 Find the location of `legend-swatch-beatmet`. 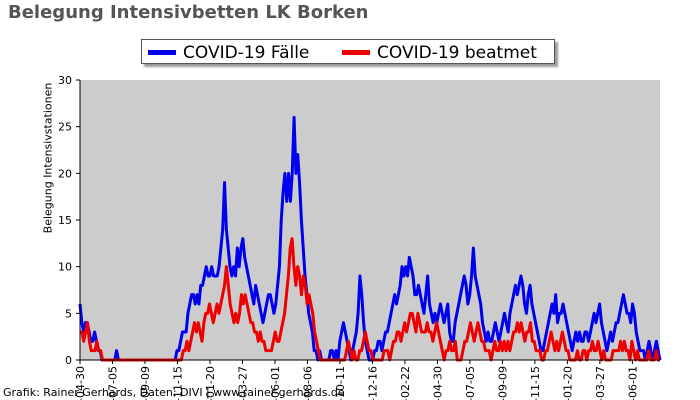

legend-swatch-beatmet is located at coordinates (356, 52).